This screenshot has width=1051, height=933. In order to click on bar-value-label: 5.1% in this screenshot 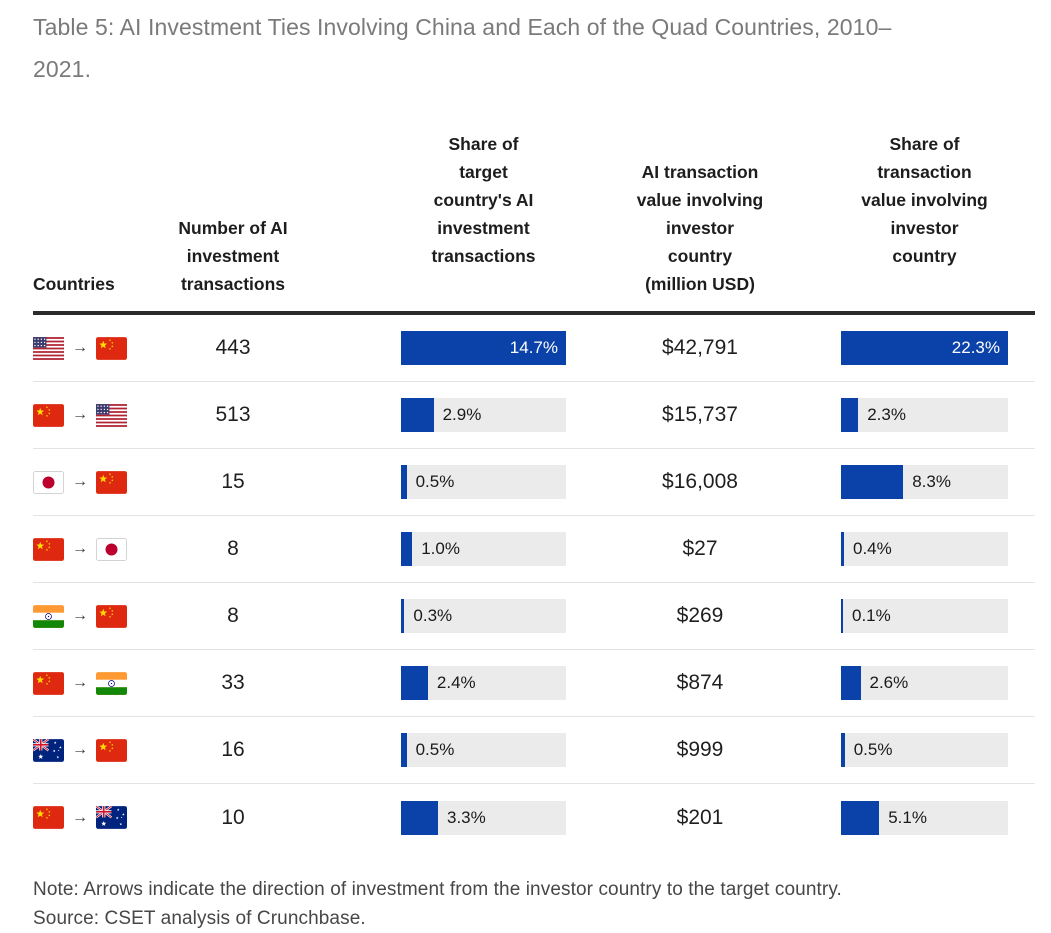, I will do `click(907, 817)`.